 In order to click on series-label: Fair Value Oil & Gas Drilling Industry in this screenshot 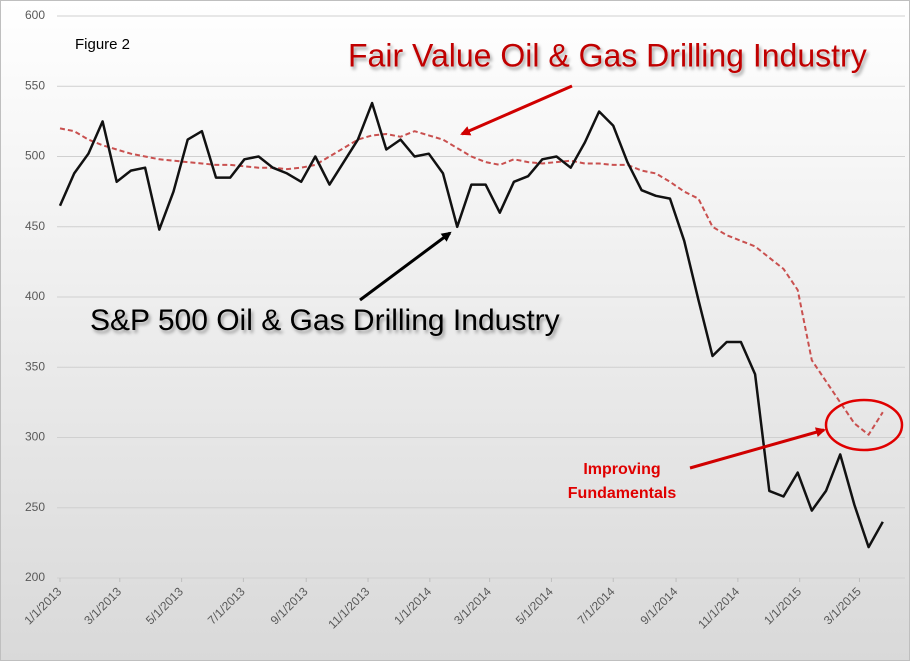, I will do `click(607, 55)`.